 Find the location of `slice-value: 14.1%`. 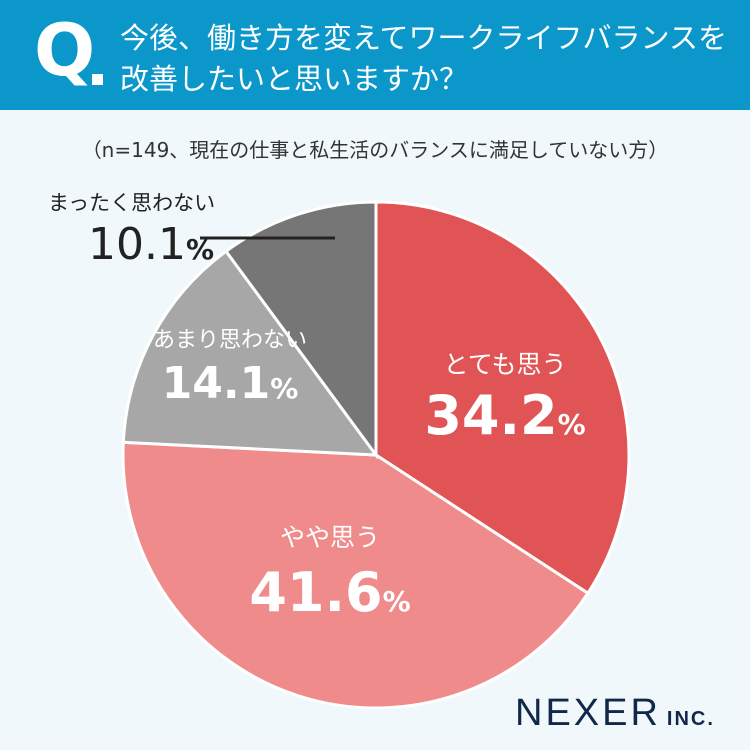

slice-value: 14.1% is located at coordinates (230, 383).